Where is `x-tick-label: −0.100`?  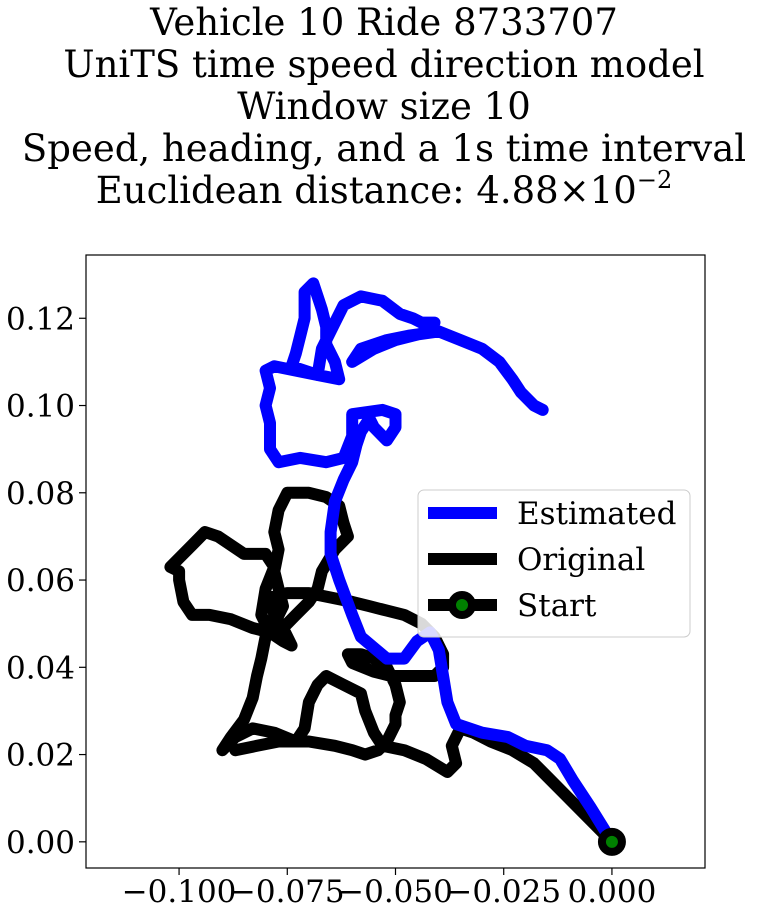
x-tick-label: −0.100 is located at coordinates (179, 892).